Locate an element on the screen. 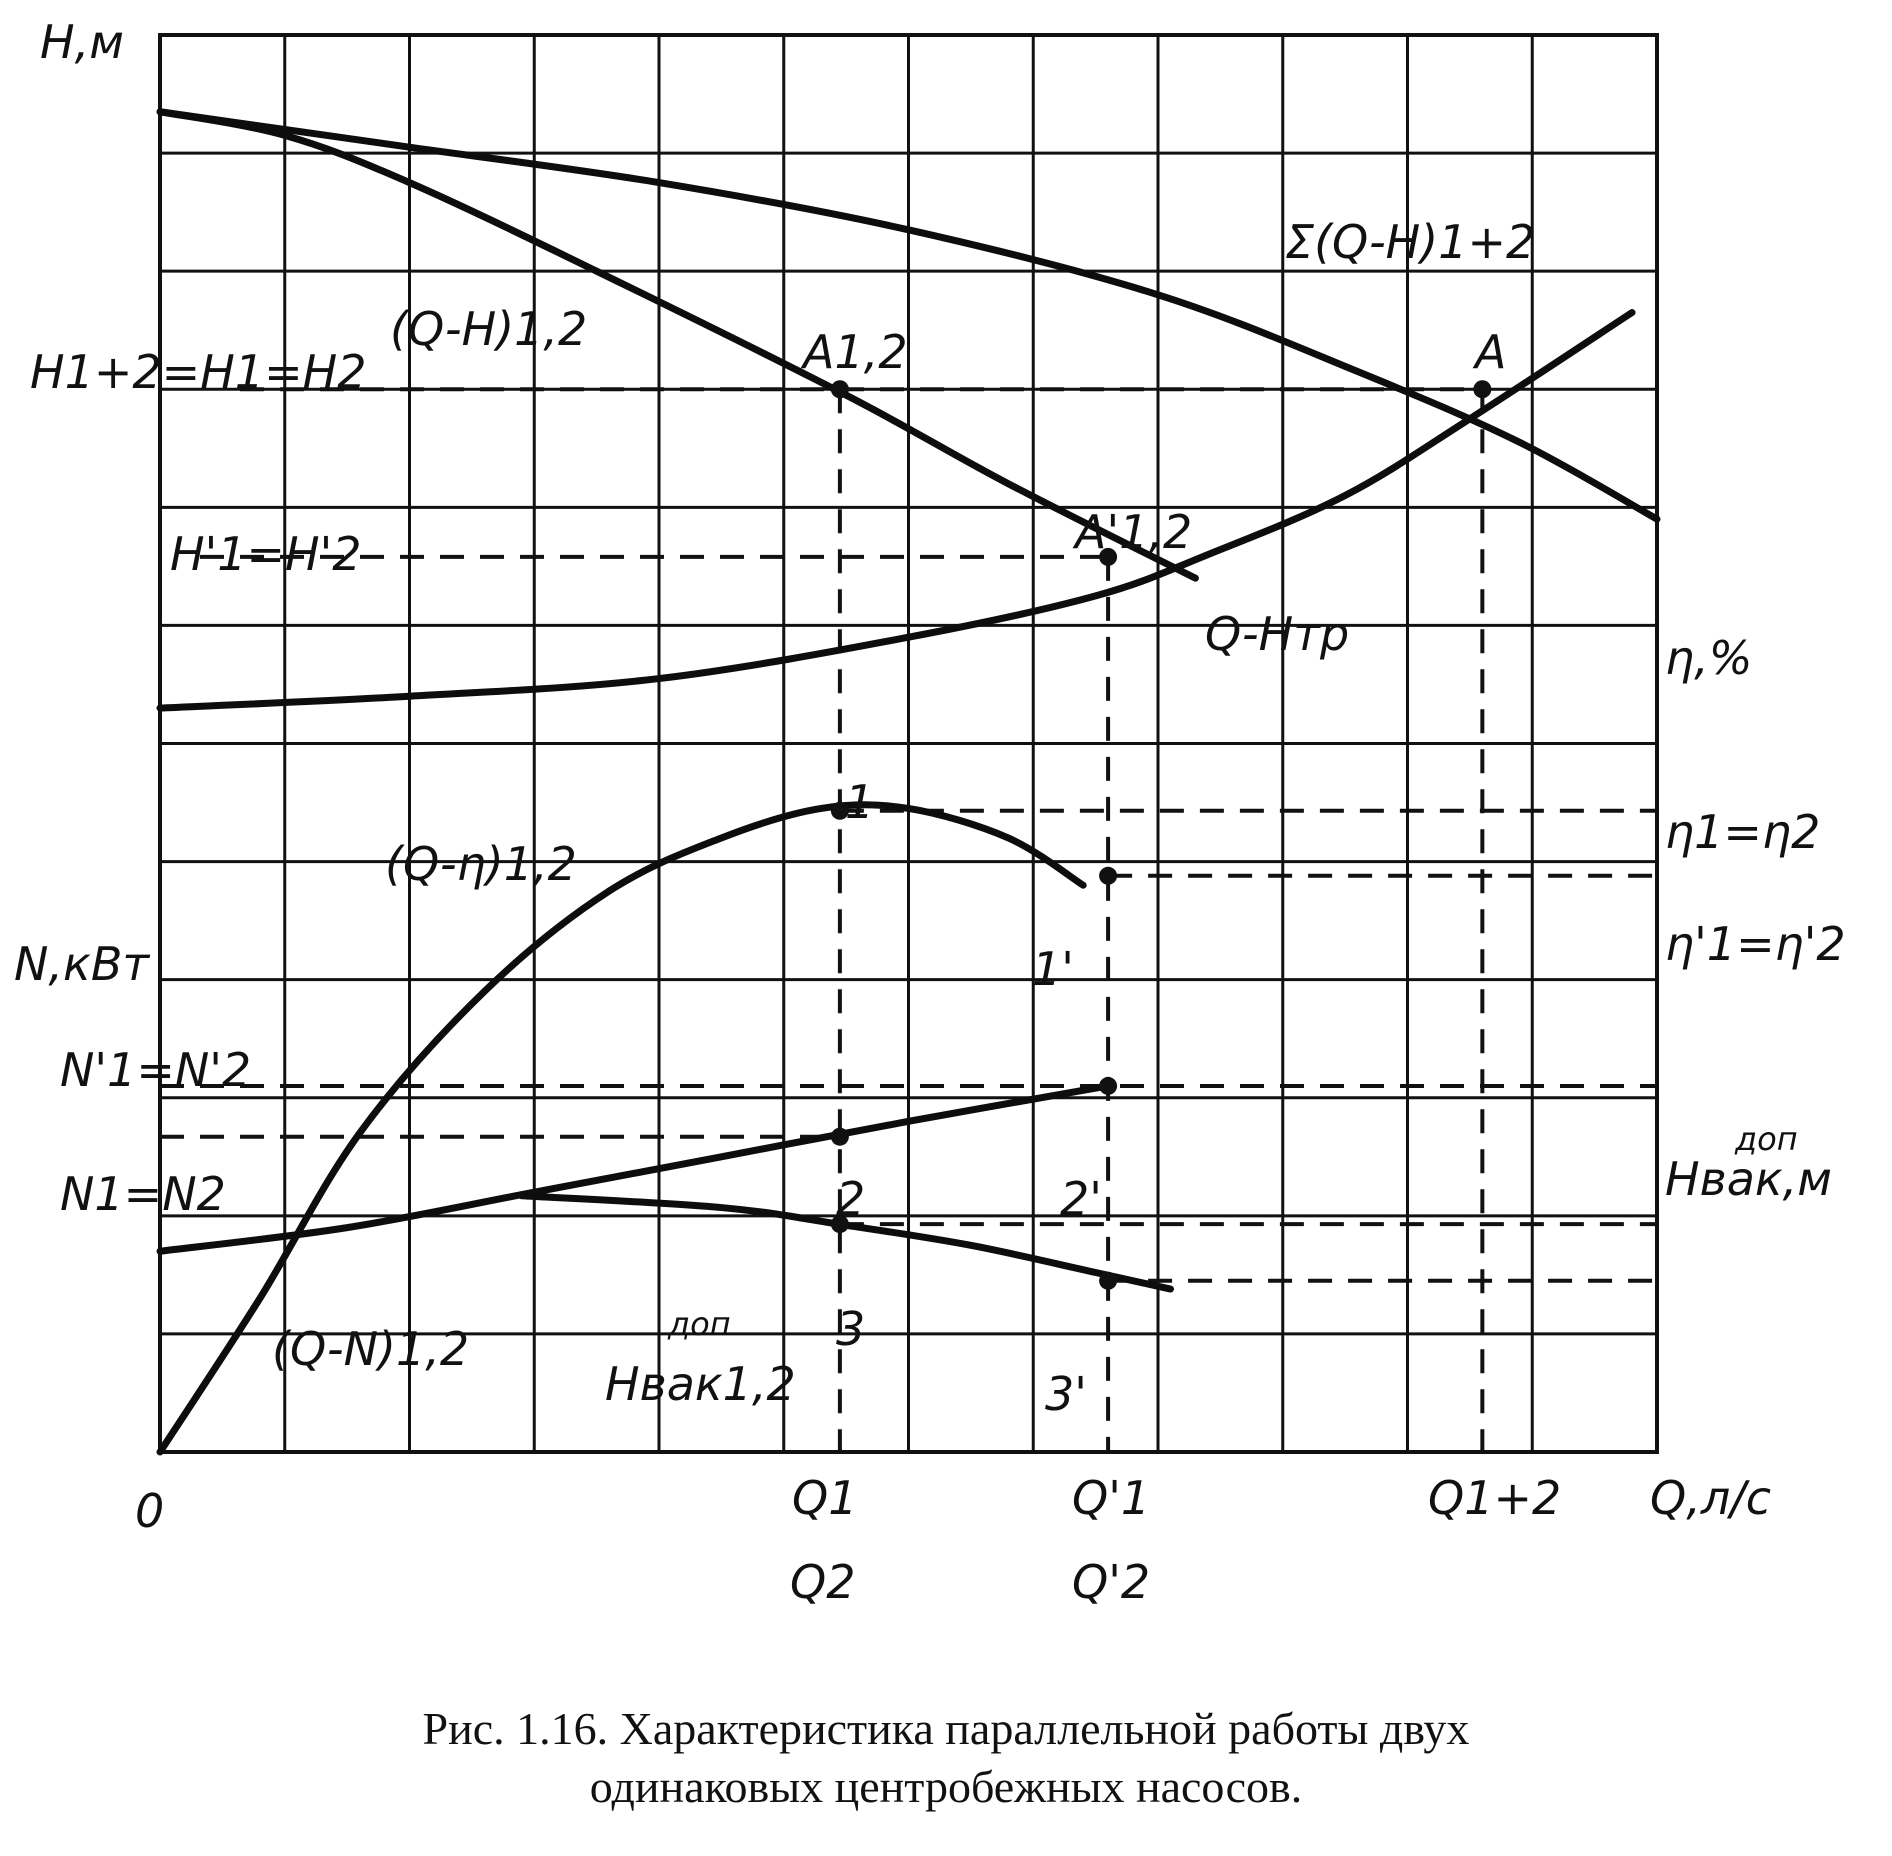 Image resolution: width=1892 pixels, height=1856 pixels. label-point-a: A is located at coordinates (1489, 352).